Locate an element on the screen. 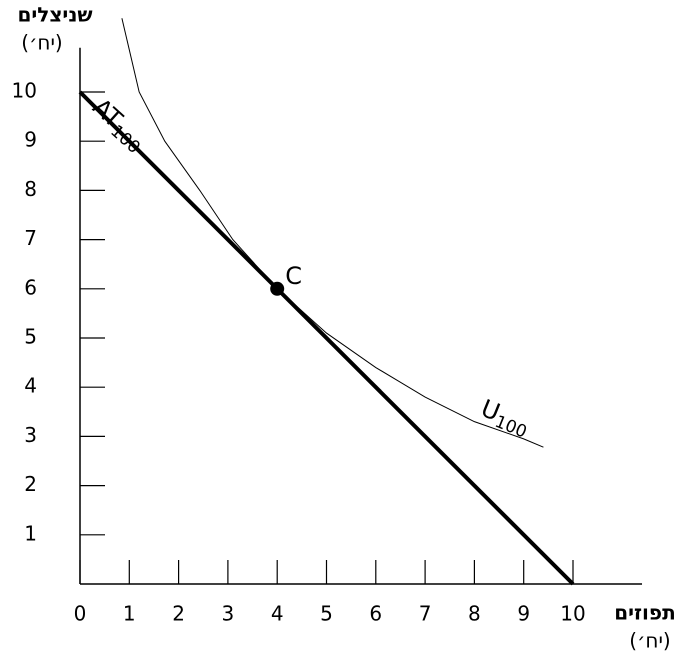 The image size is (681, 654). x-tick-label: 0 is located at coordinates (80, 614).